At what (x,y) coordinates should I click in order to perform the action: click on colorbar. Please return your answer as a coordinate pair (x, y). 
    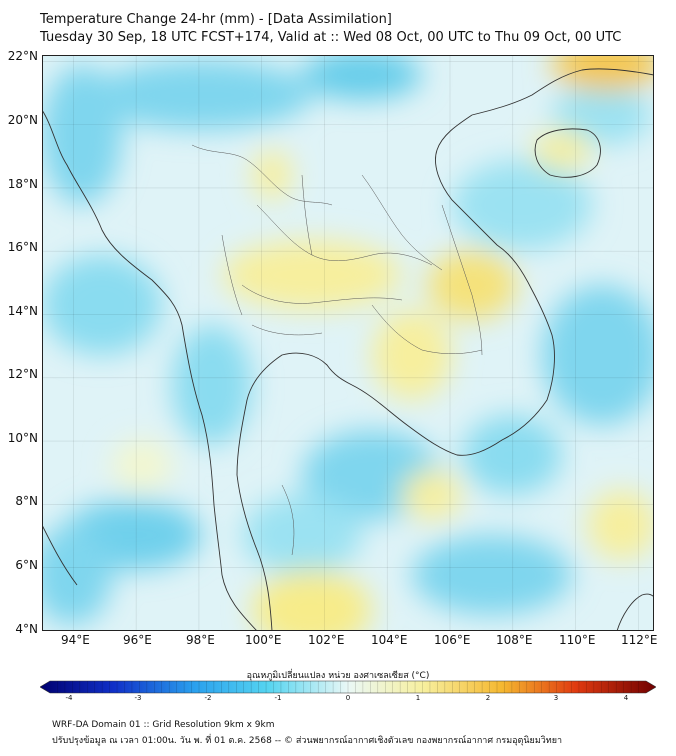
    Looking at the image, I should click on (348, 687).